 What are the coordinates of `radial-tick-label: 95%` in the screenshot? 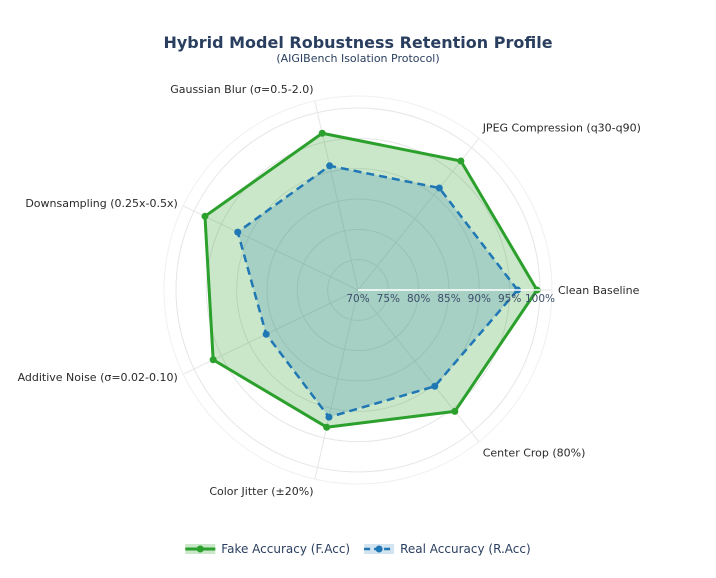 It's located at (509, 299).